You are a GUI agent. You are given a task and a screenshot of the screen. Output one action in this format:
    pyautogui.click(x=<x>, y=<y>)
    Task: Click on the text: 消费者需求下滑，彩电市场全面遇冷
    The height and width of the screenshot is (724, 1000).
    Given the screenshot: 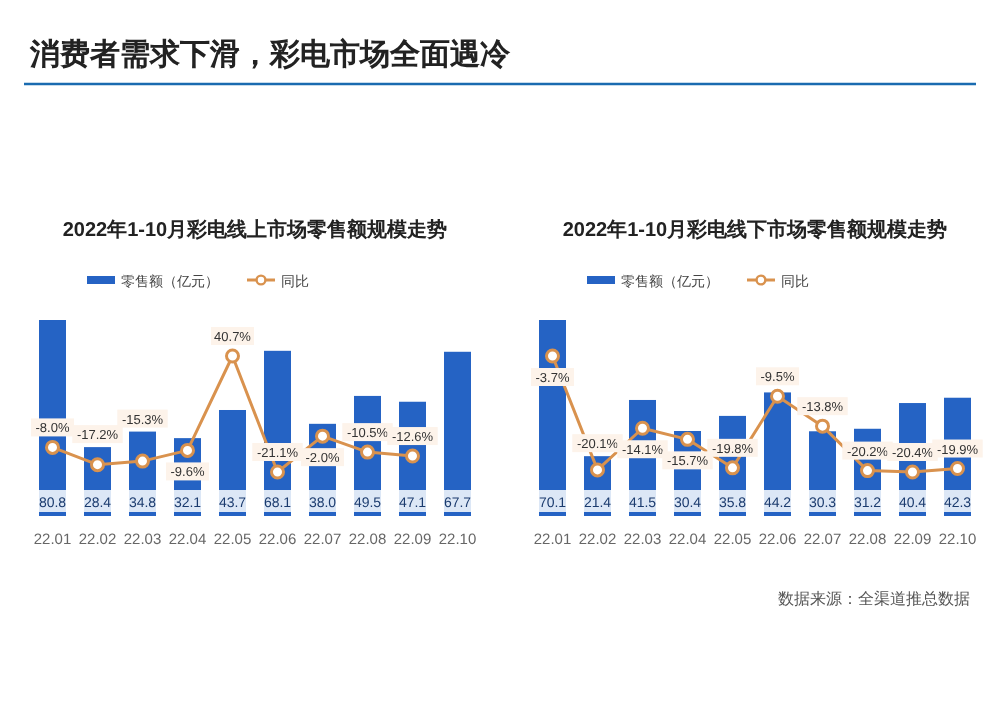 What is the action you would take?
    pyautogui.click(x=270, y=54)
    